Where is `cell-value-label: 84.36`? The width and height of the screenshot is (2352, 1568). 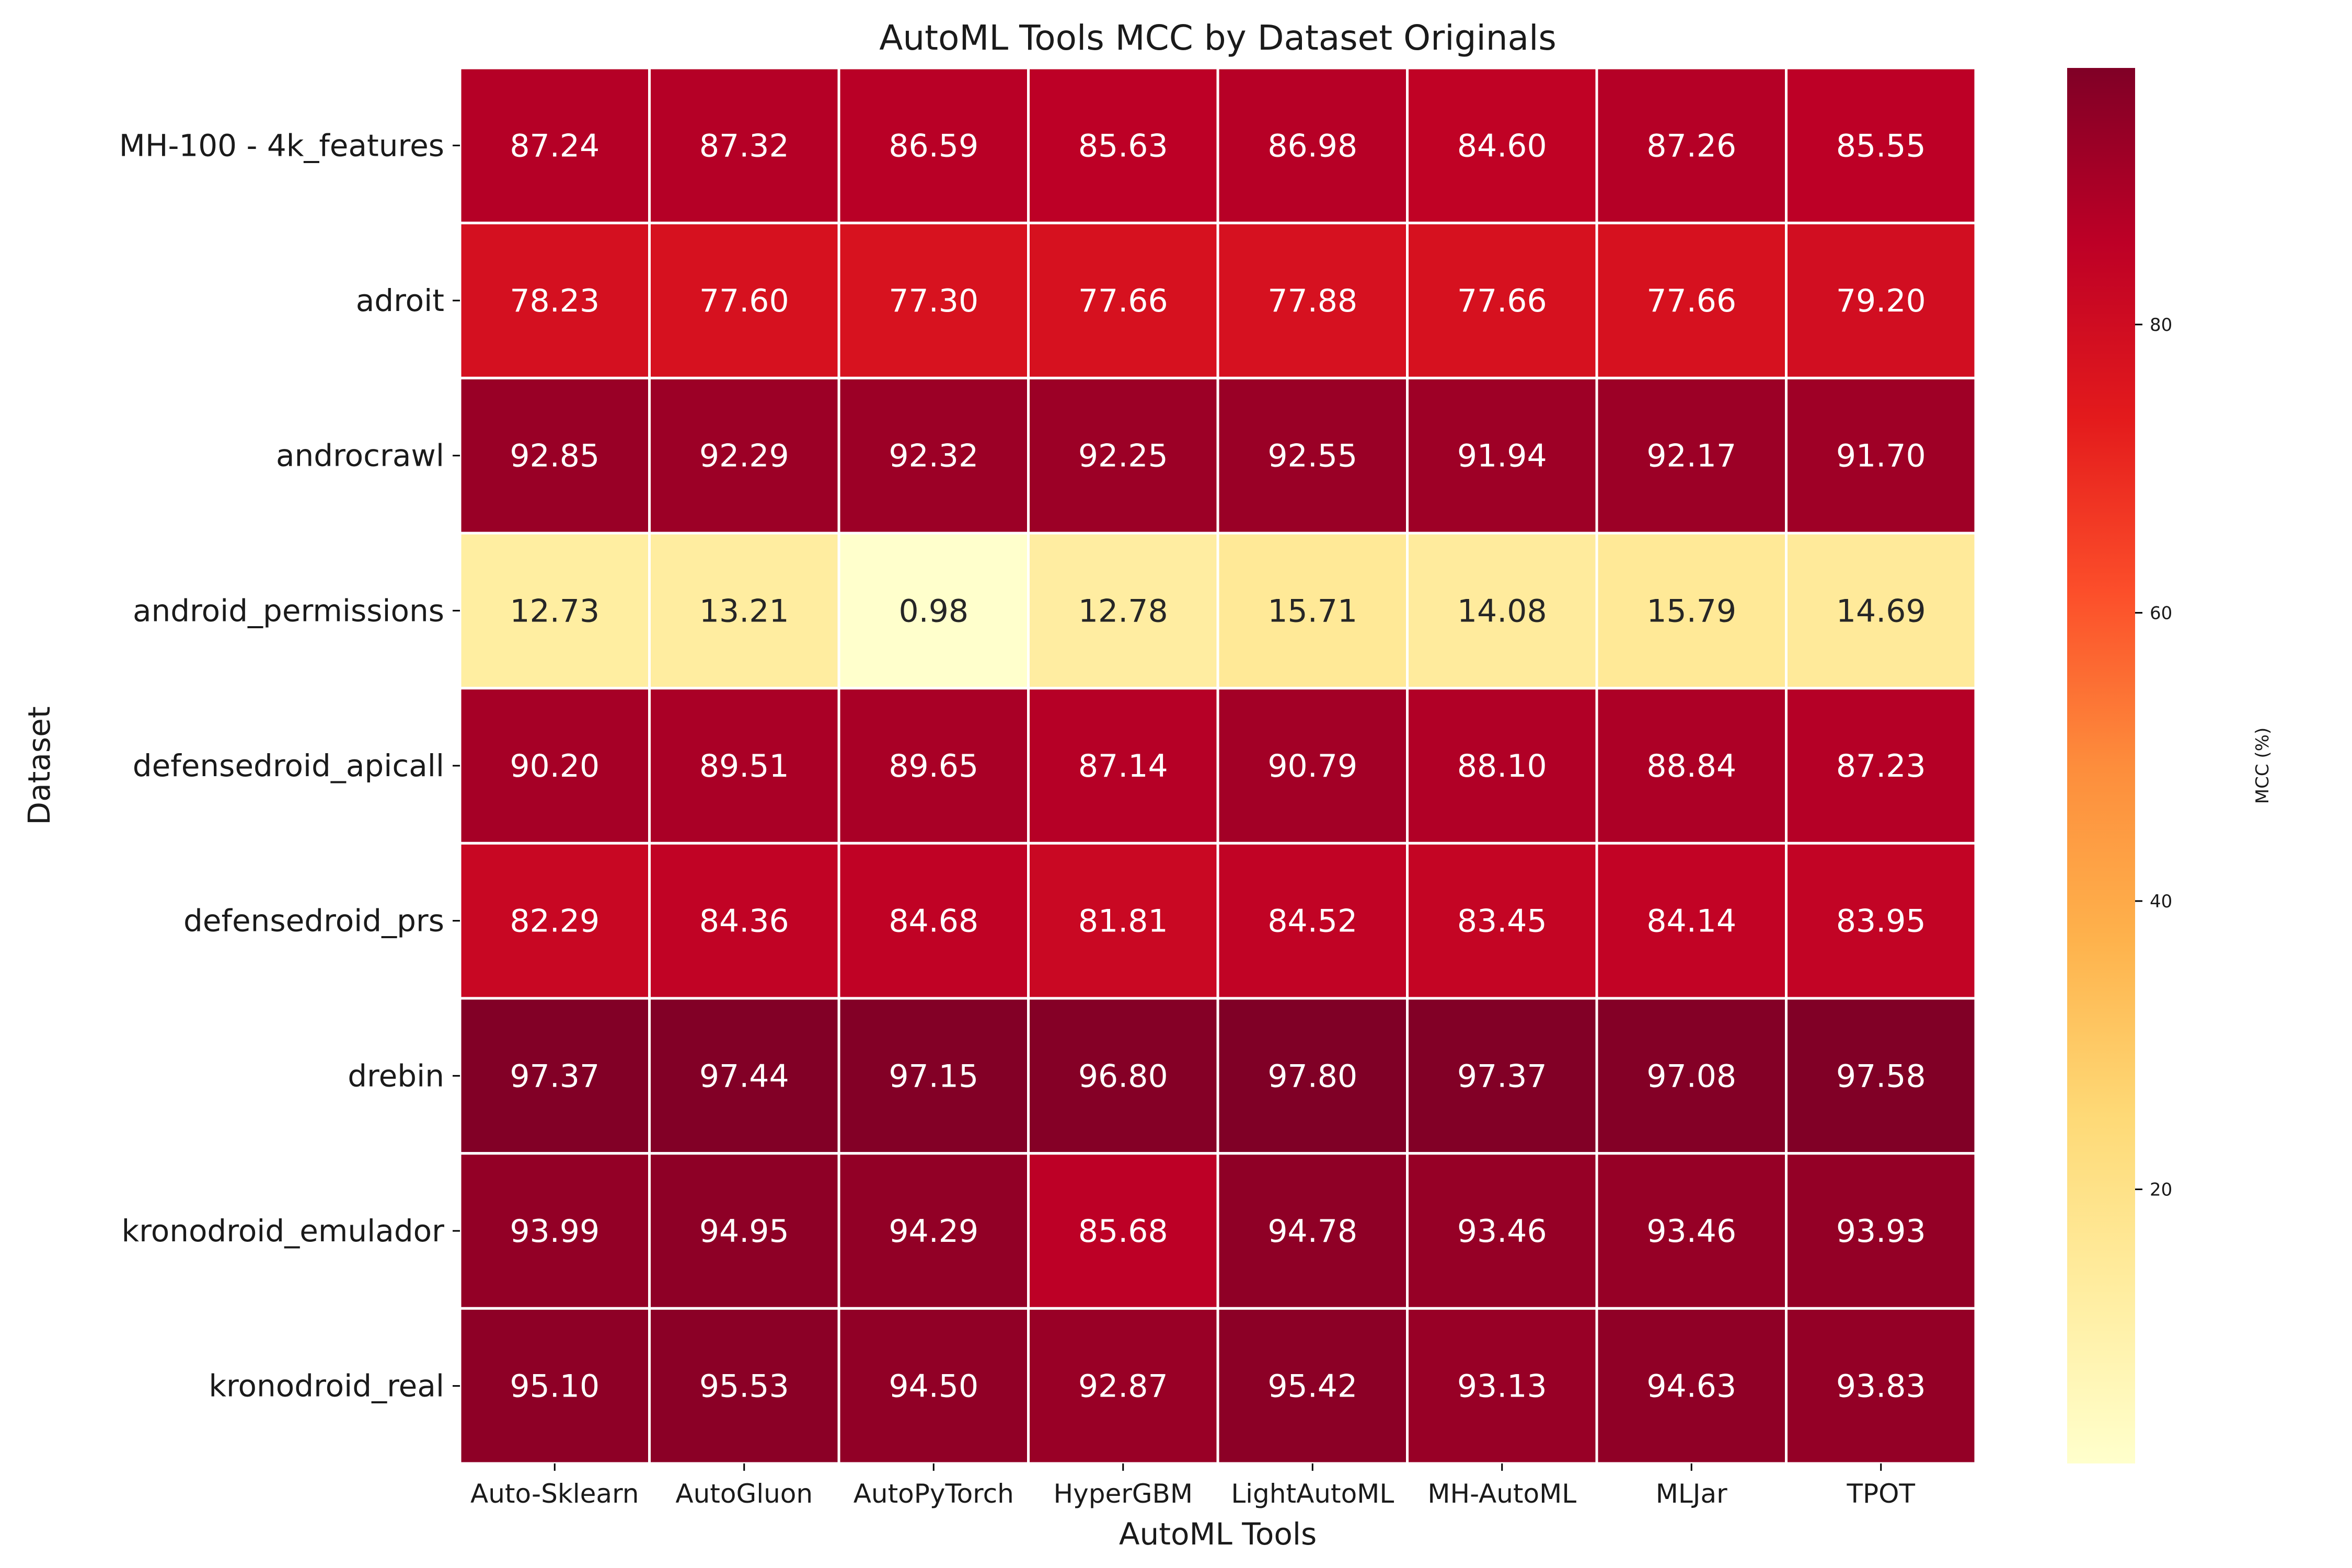
cell-value-label: 84.36 is located at coordinates (744, 921).